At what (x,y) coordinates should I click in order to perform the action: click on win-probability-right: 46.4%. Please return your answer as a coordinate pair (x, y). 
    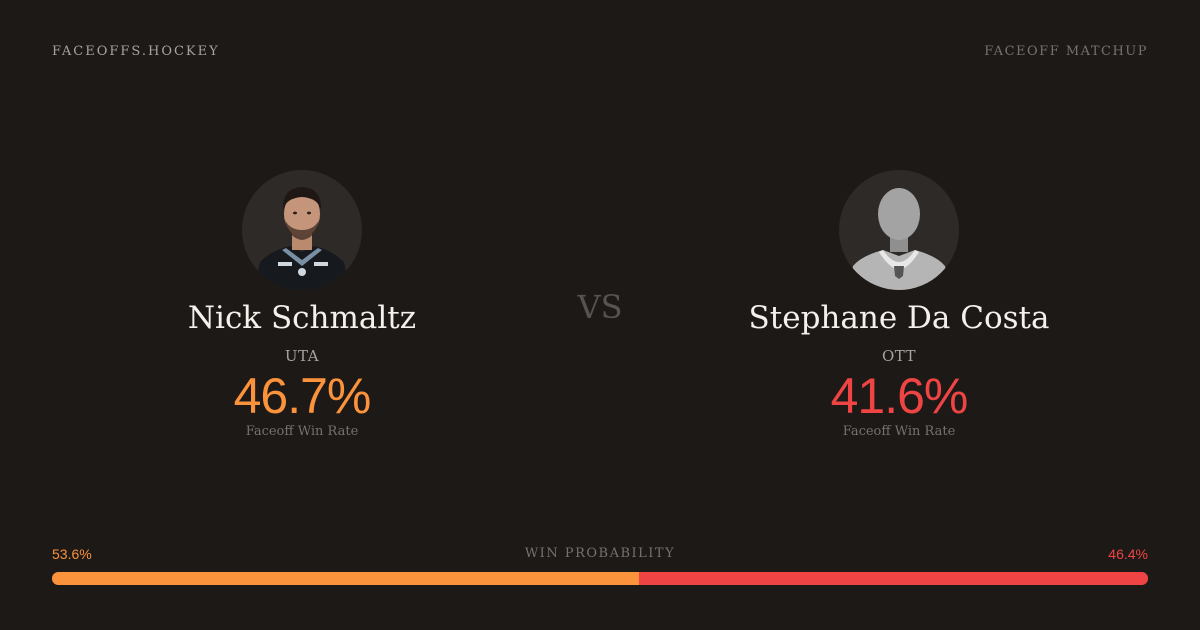
    Looking at the image, I should click on (1128, 554).